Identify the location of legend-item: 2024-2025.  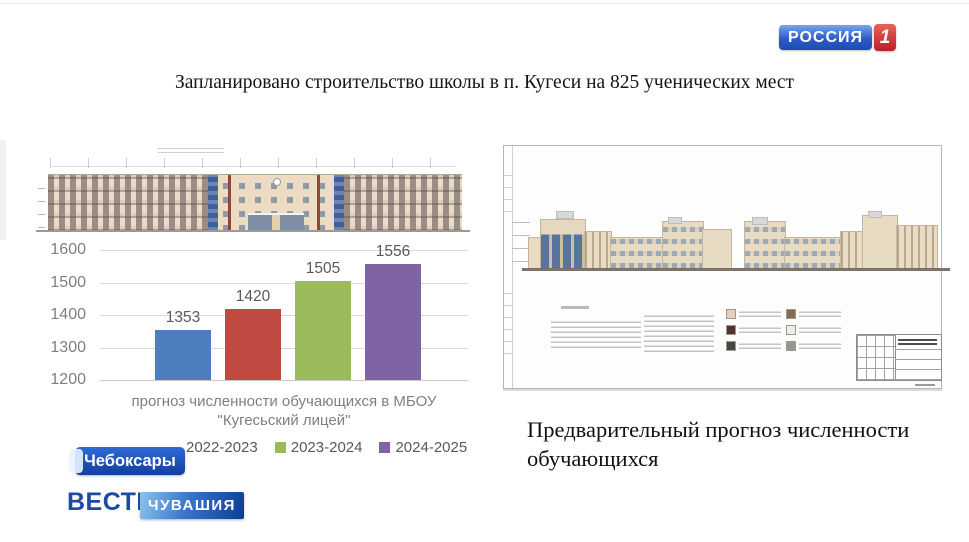
(423, 447).